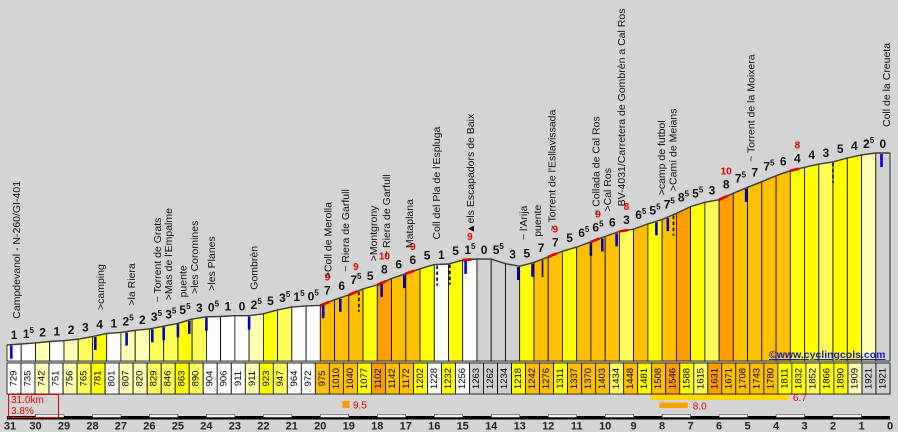 Image resolution: width=898 pixels, height=432 pixels. I want to click on elevation-value: 735, so click(28, 379).